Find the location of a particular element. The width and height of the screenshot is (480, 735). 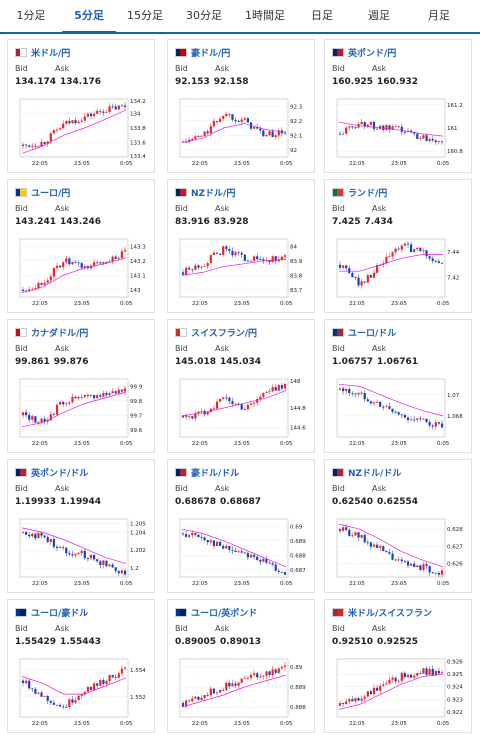

price-chart: 1.205 1.204 1.202 1.2 22:05 23:05 0:05 is located at coordinates (82, 552).